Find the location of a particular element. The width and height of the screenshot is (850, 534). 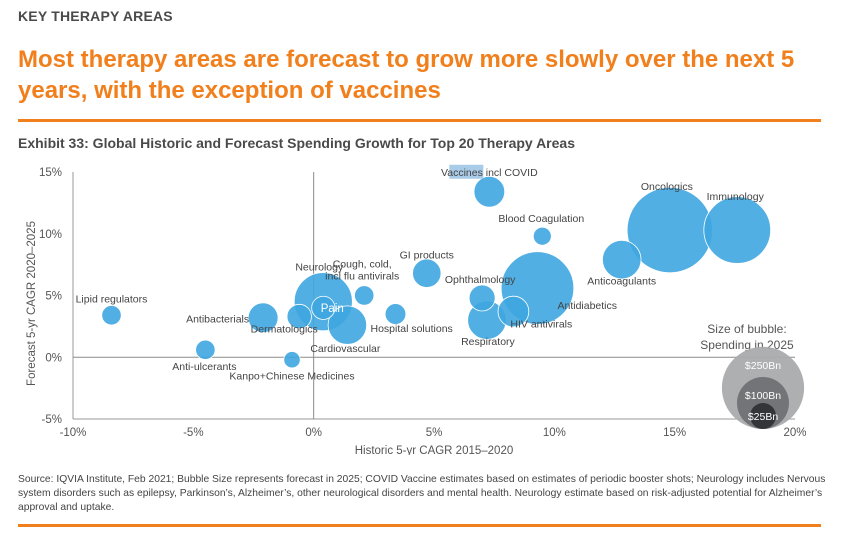

bubble-label: Anticoagulants is located at coordinates (621, 282).